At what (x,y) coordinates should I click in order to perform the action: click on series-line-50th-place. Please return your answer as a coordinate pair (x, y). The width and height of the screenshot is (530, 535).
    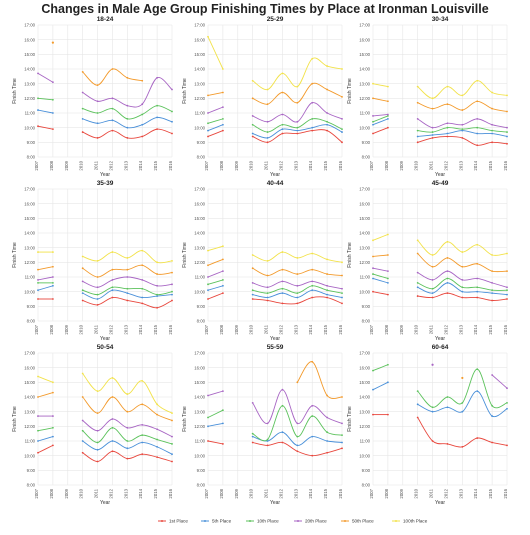
    Looking at the image, I should click on (319, 380).